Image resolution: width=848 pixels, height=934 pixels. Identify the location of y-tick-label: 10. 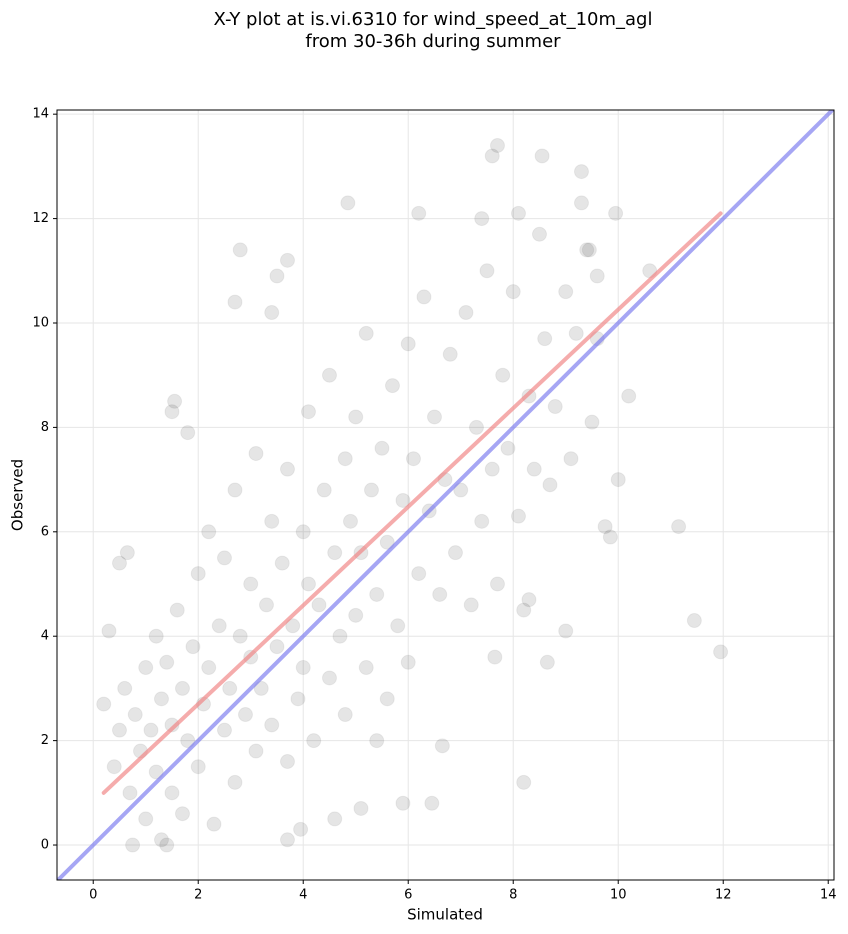
(40, 322).